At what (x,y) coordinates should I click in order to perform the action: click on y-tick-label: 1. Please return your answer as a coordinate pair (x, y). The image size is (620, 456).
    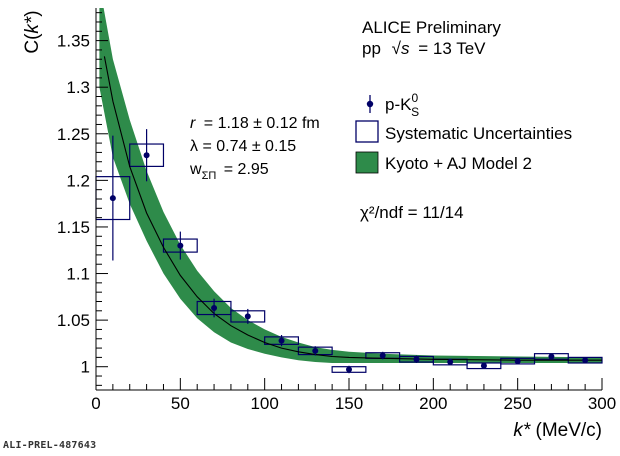
    Looking at the image, I should click on (85, 367).